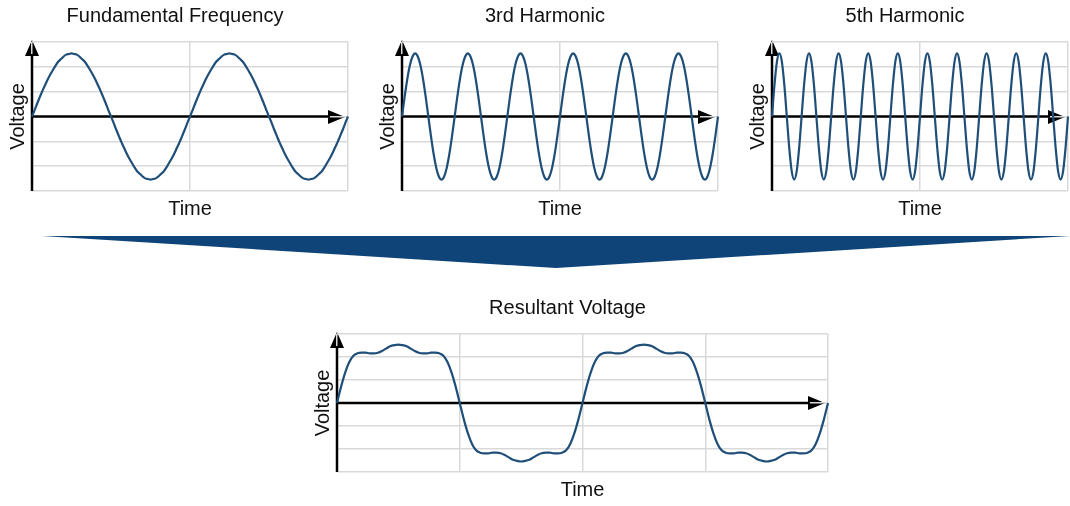 This screenshot has height=506, width=1070. What do you see at coordinates (545, 14) in the screenshot?
I see `chart-title: 3rd Harmonic` at bounding box center [545, 14].